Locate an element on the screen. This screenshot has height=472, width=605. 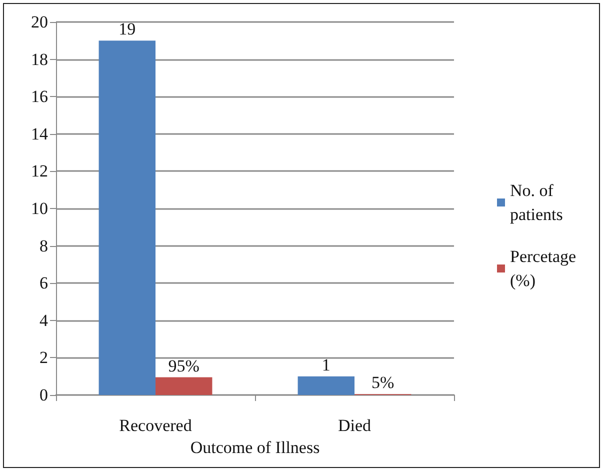
x-axis-title: Outcome of Illness is located at coordinates (255, 447).